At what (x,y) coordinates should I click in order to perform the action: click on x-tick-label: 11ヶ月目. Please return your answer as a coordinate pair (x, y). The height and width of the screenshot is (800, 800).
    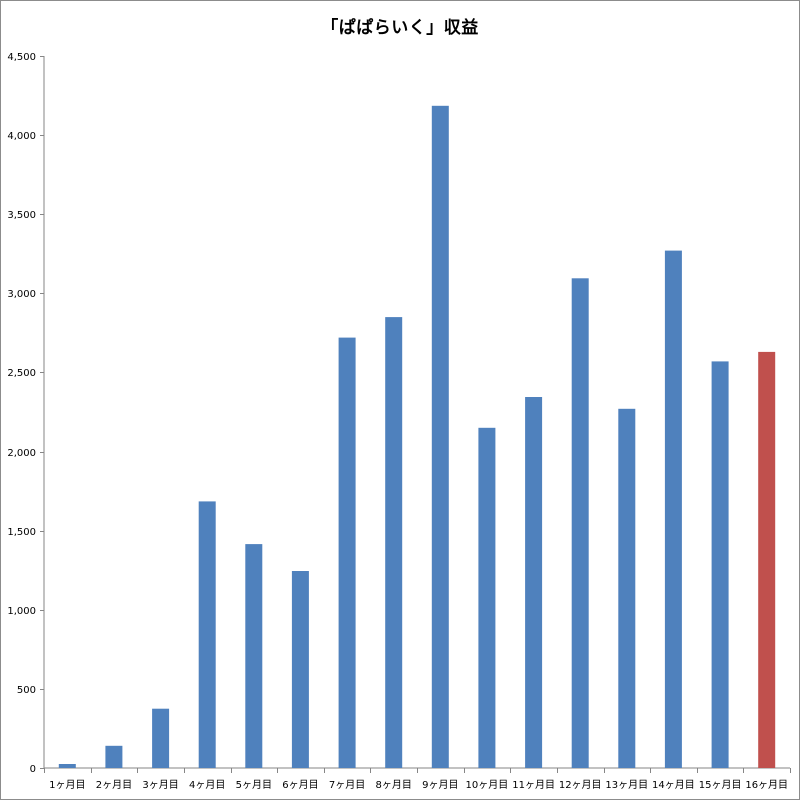
    Looking at the image, I should click on (533, 785).